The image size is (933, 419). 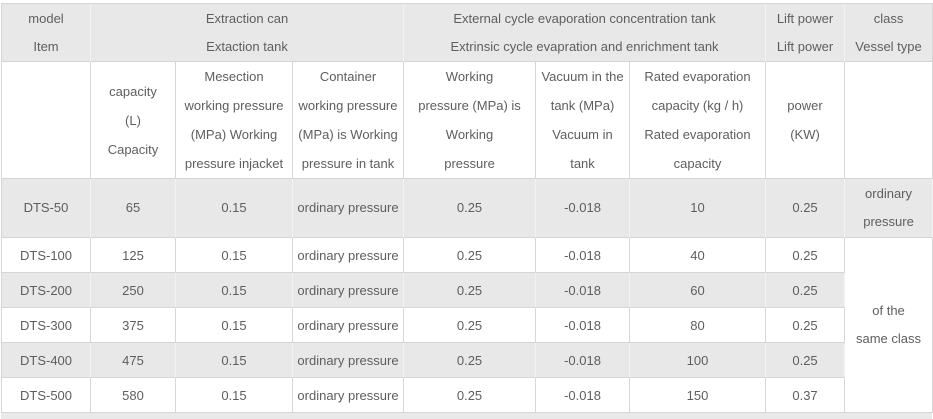 What do you see at coordinates (46, 290) in the screenshot?
I see `cell-model: DTS-200` at bounding box center [46, 290].